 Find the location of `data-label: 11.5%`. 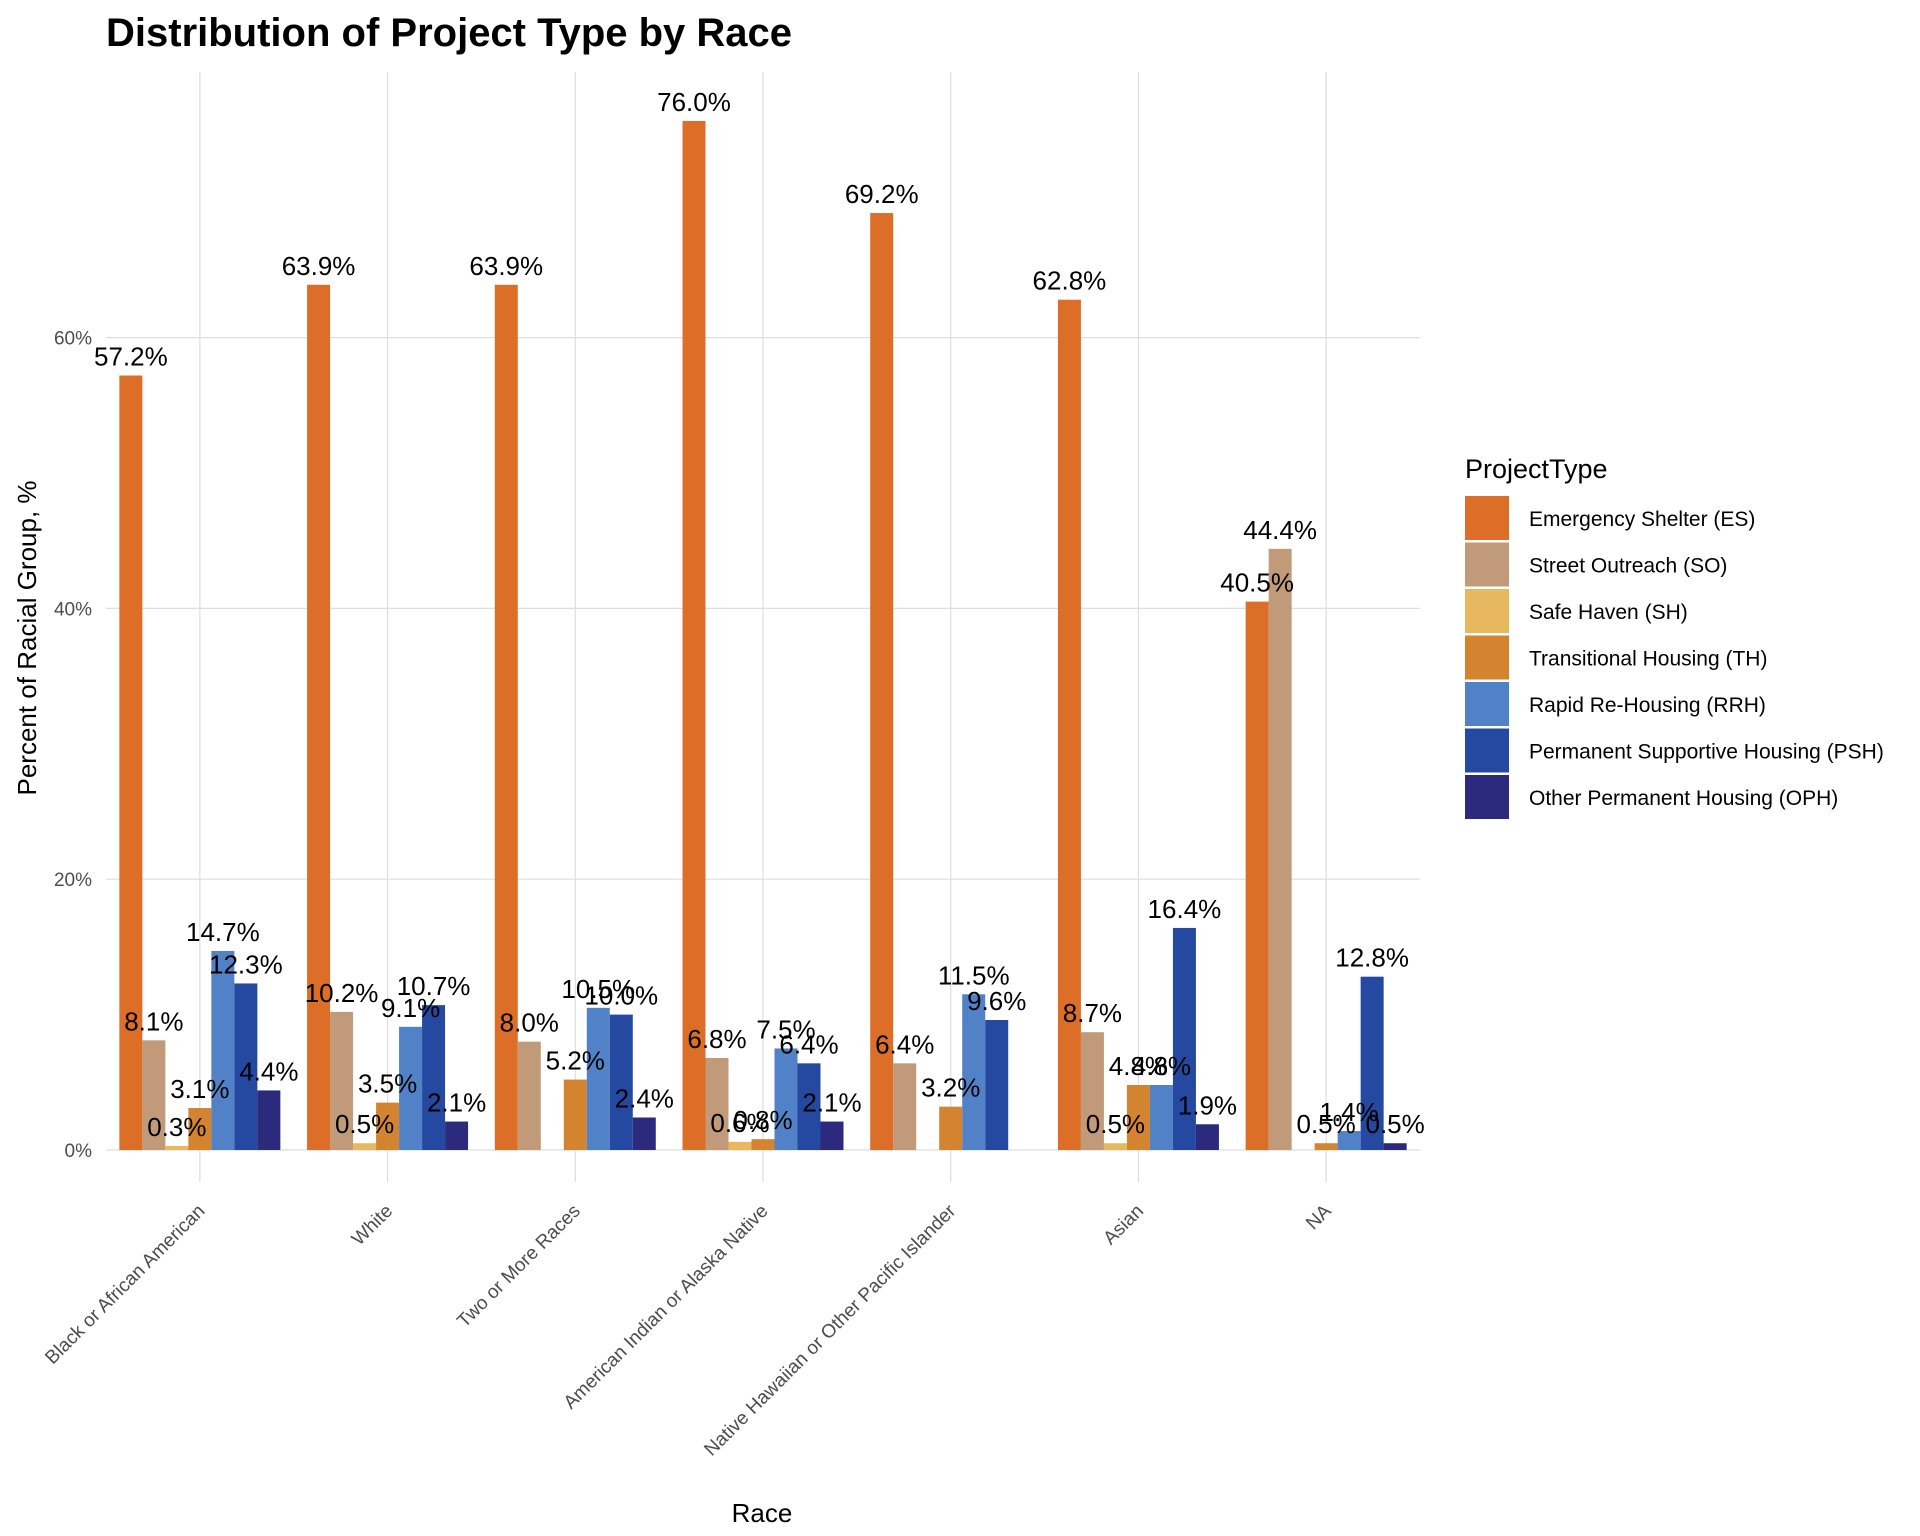

data-label: 11.5% is located at coordinates (974, 975).